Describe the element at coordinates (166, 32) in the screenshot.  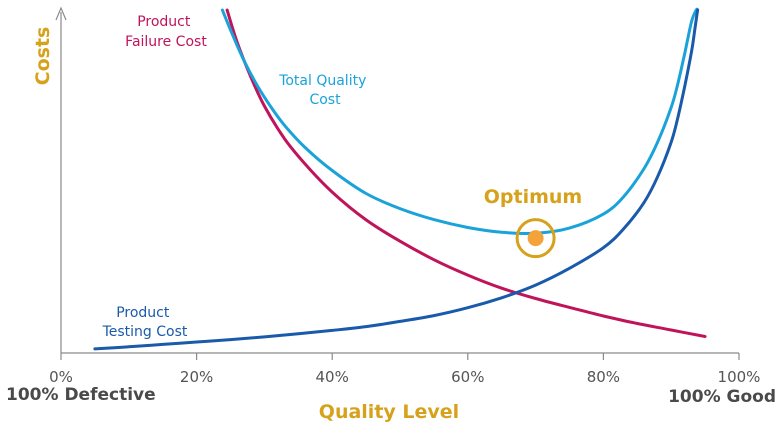
I see `failure-cost-label: Product Failure Cost` at that location.